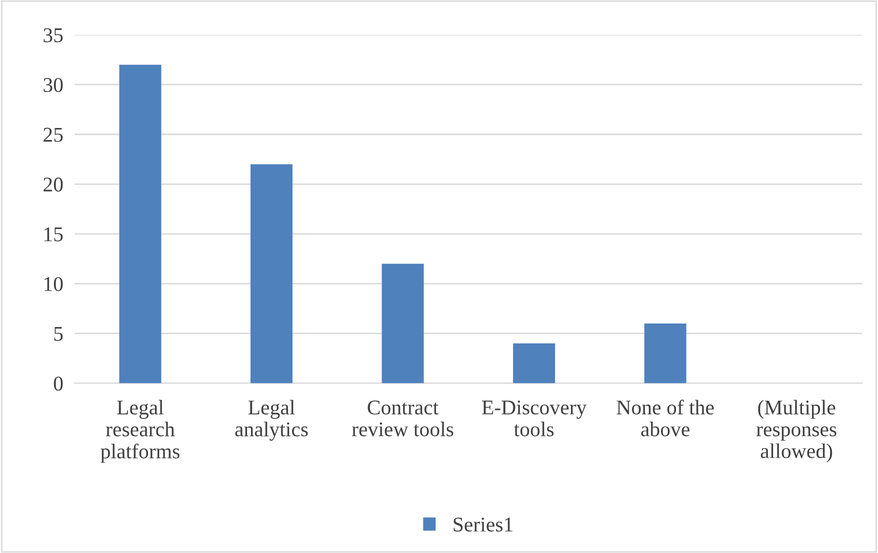 This screenshot has width=878, height=553. I want to click on x-tick-label: Legal analytics, so click(271, 420).